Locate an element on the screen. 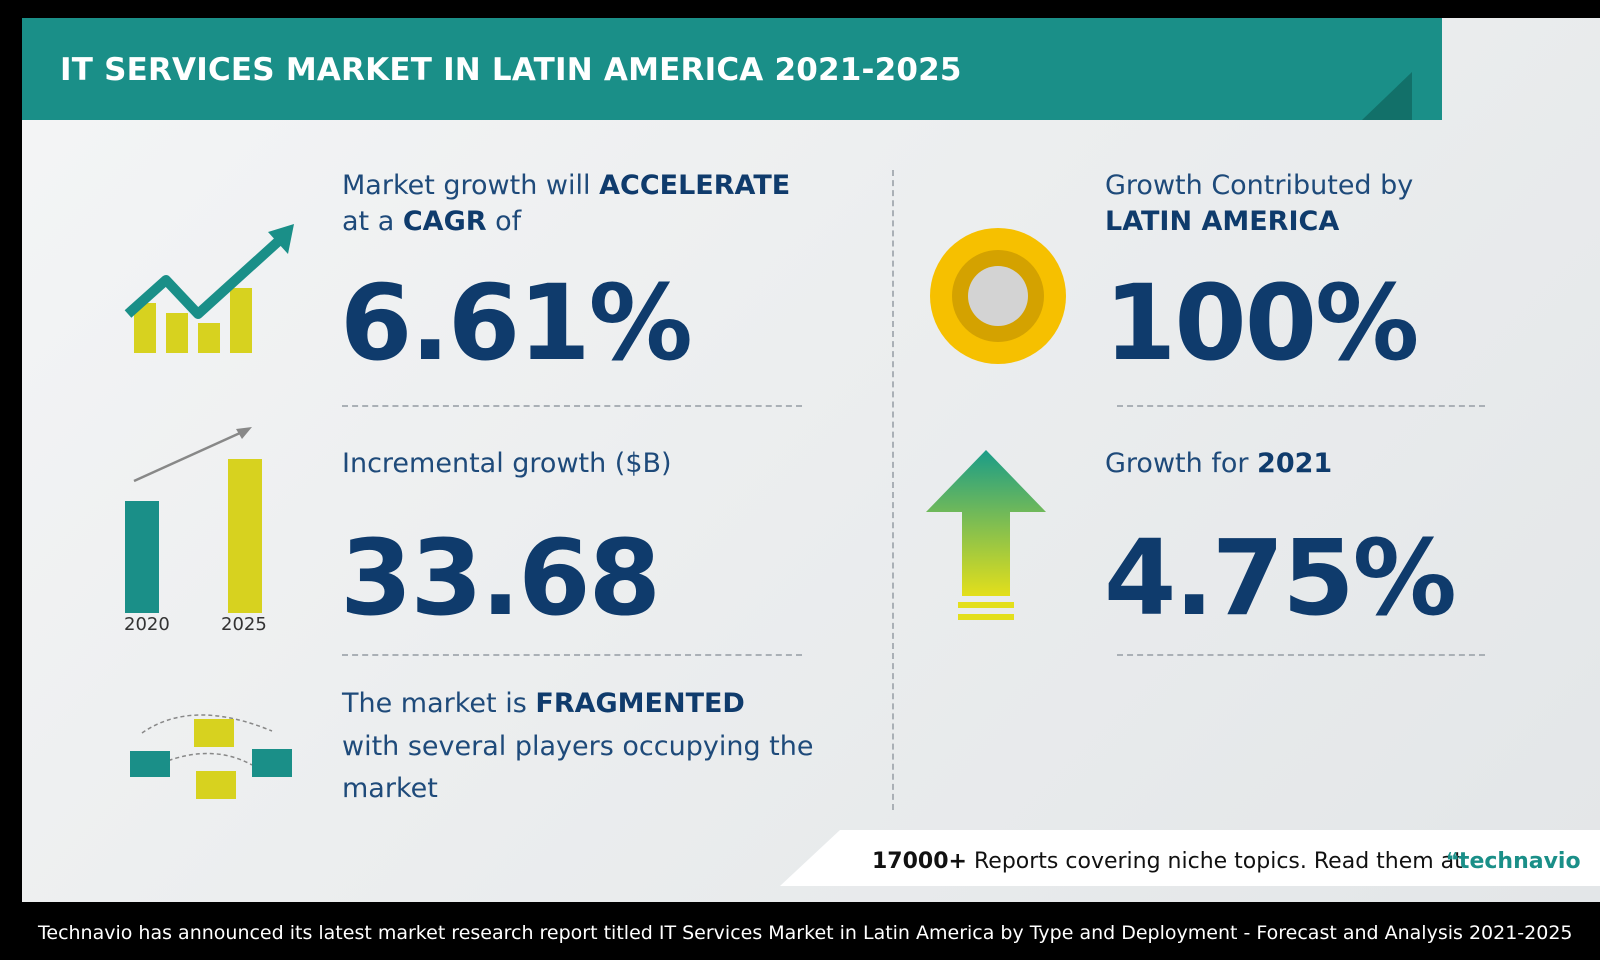 This screenshot has width=1600, height=960. up-arrow-icon is located at coordinates (986, 535).